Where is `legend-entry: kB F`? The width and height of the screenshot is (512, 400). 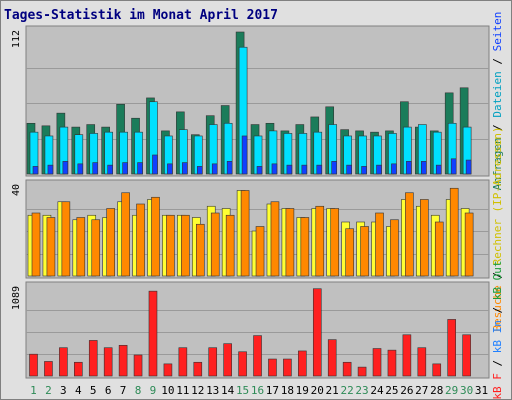 legend-entry: kB F is located at coordinates (497, 386).